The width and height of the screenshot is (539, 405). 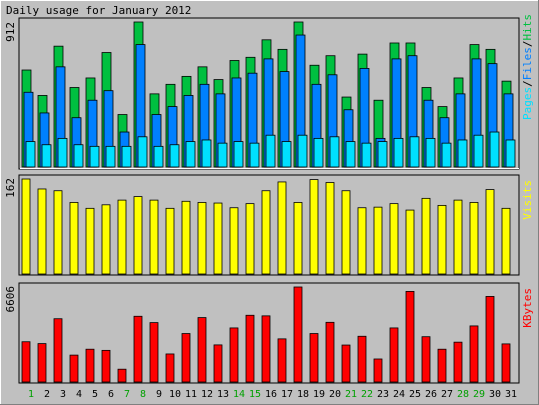 What do you see at coordinates (10, 188) in the screenshot?
I see `y-max-label-visits: 162` at bounding box center [10, 188].